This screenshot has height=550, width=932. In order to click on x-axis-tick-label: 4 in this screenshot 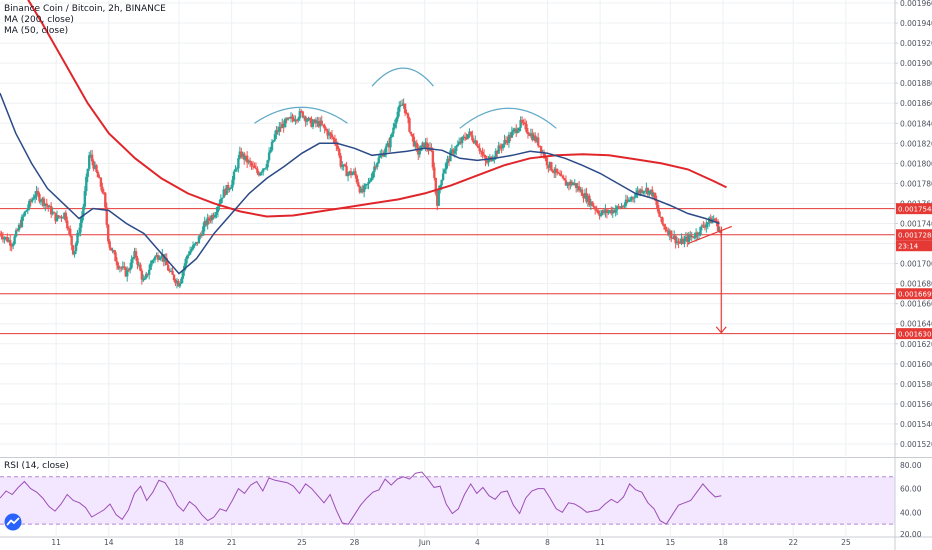, I will do `click(477, 542)`.